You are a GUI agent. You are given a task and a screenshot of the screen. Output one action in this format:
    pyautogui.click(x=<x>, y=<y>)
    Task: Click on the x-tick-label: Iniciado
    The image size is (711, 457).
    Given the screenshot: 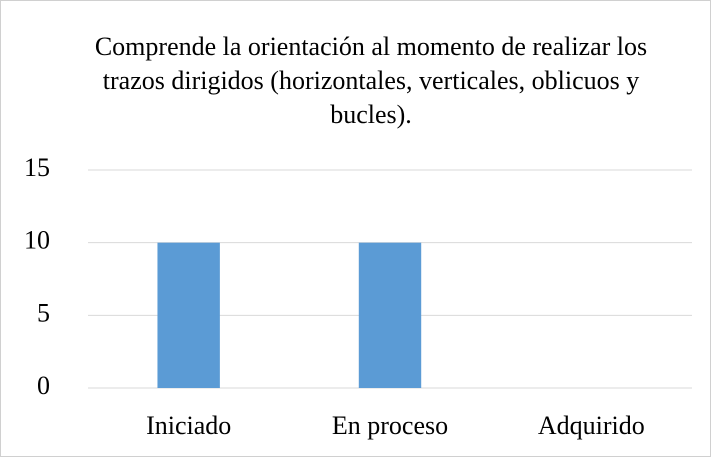 What is the action you would take?
    pyautogui.click(x=188, y=425)
    